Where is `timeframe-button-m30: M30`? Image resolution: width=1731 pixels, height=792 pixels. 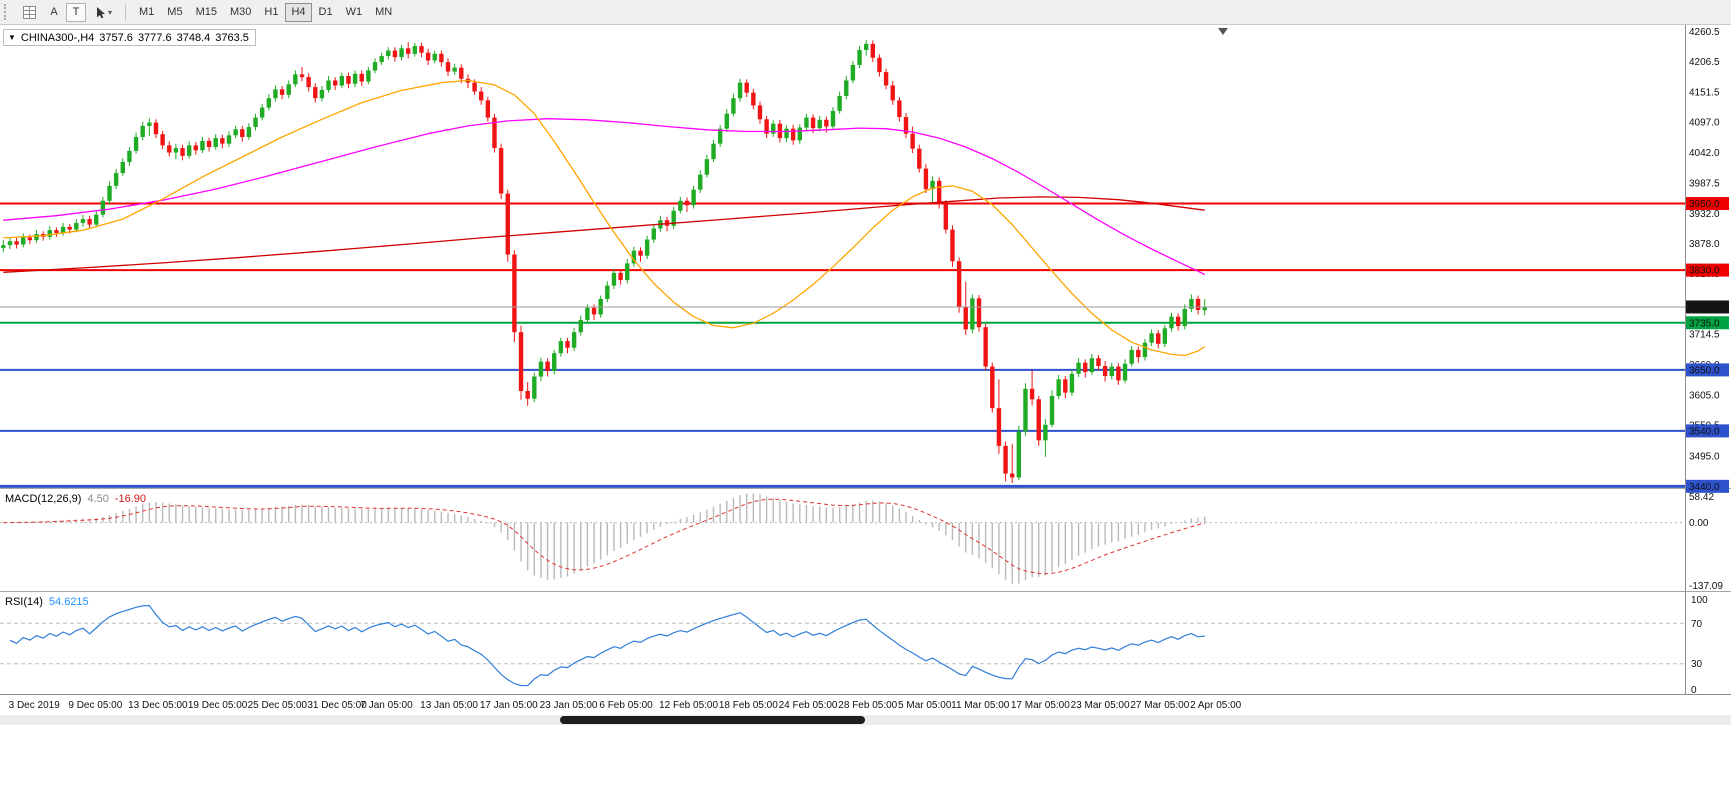 timeframe-button-m30: M30 is located at coordinates (240, 12).